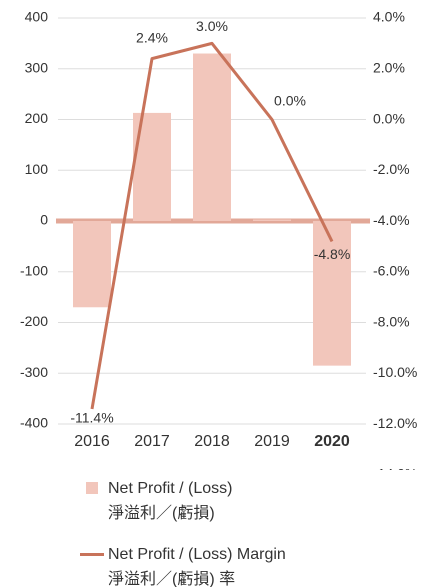  I want to click on x-tick-label: 2018, so click(212, 441).